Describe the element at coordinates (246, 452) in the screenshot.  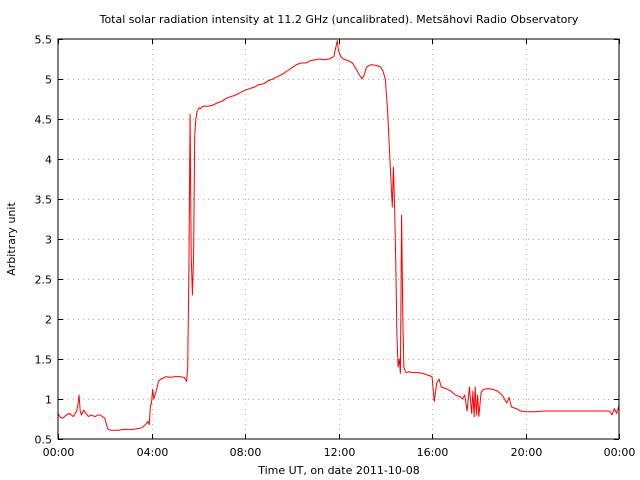
I see `x-tick-label: 08:00` at that location.